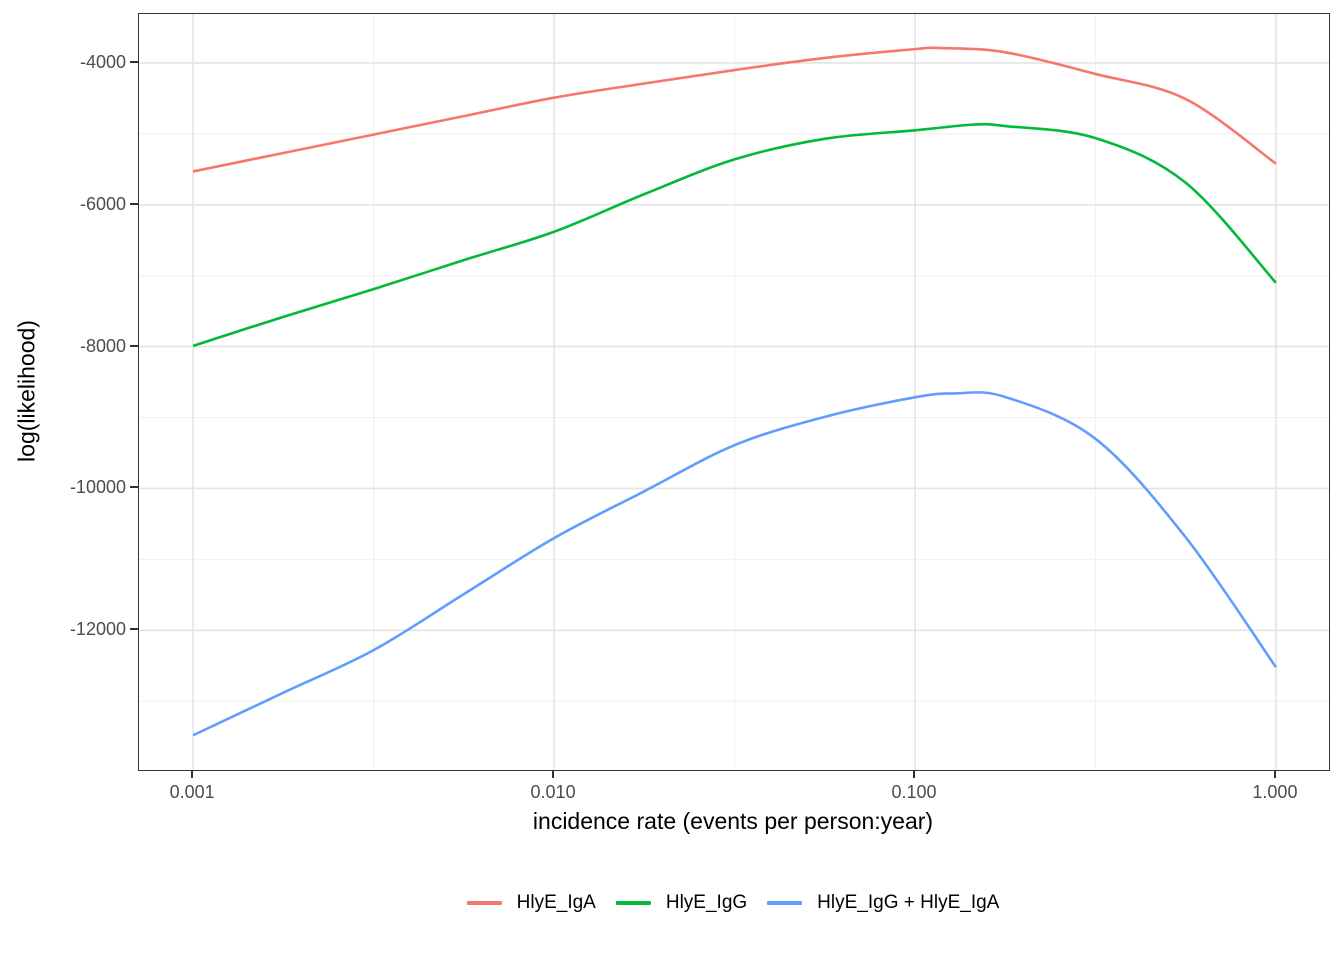 The image size is (1344, 960). Describe the element at coordinates (102, 203) in the screenshot. I see `y-tick-label: -6000` at that location.